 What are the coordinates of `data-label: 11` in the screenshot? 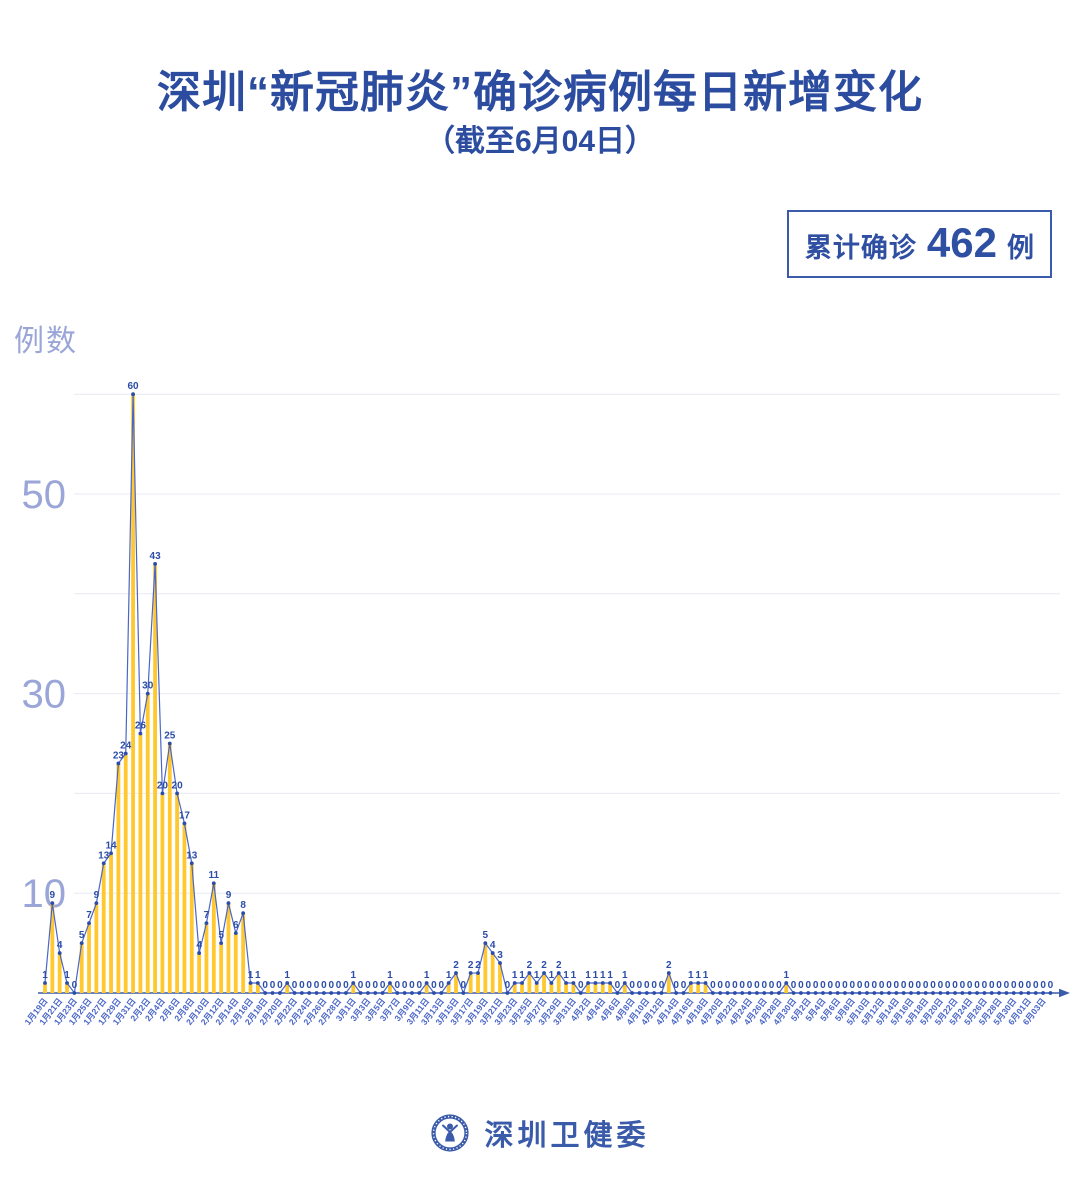 It's located at (214, 875).